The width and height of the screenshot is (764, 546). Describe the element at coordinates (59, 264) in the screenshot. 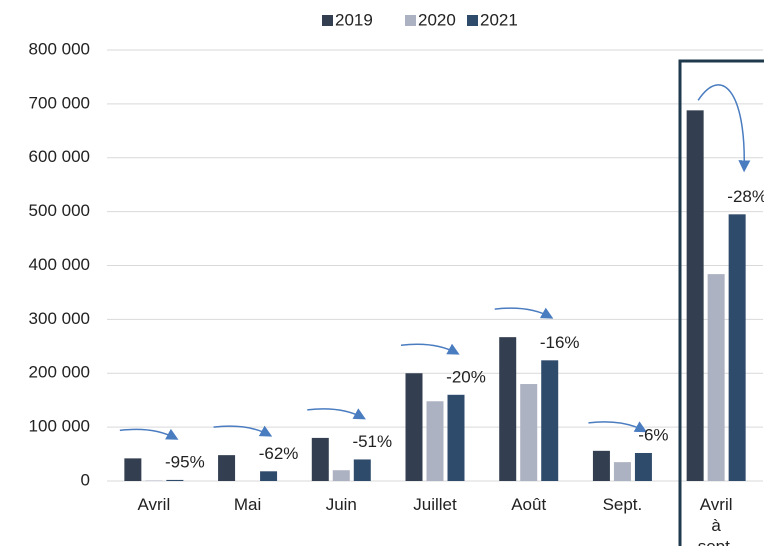

I see `y-tick-label: 400 000` at that location.